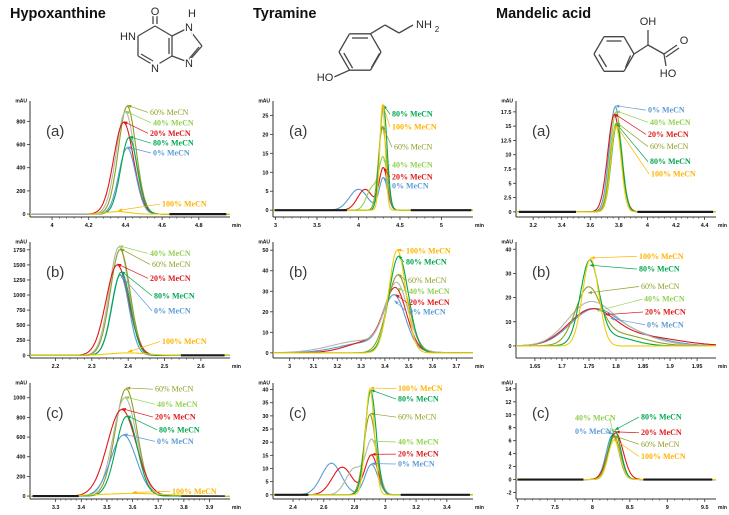  I want to click on svg-text: 3.4, so click(81, 508).